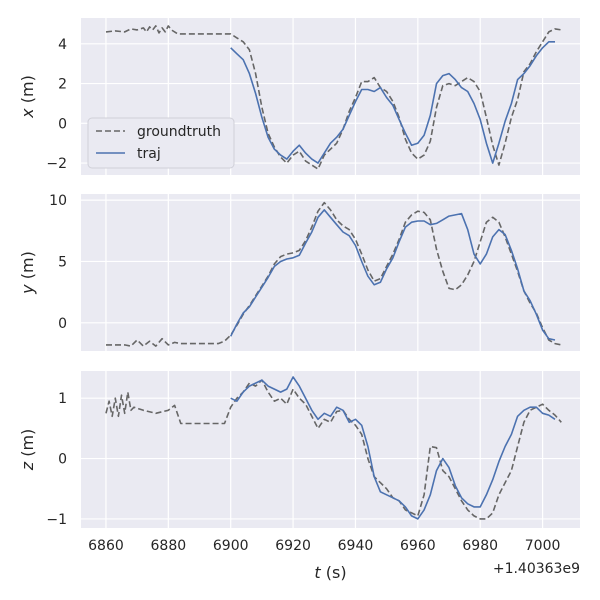  I want to click on x-tick-label: 6900, so click(231, 546).